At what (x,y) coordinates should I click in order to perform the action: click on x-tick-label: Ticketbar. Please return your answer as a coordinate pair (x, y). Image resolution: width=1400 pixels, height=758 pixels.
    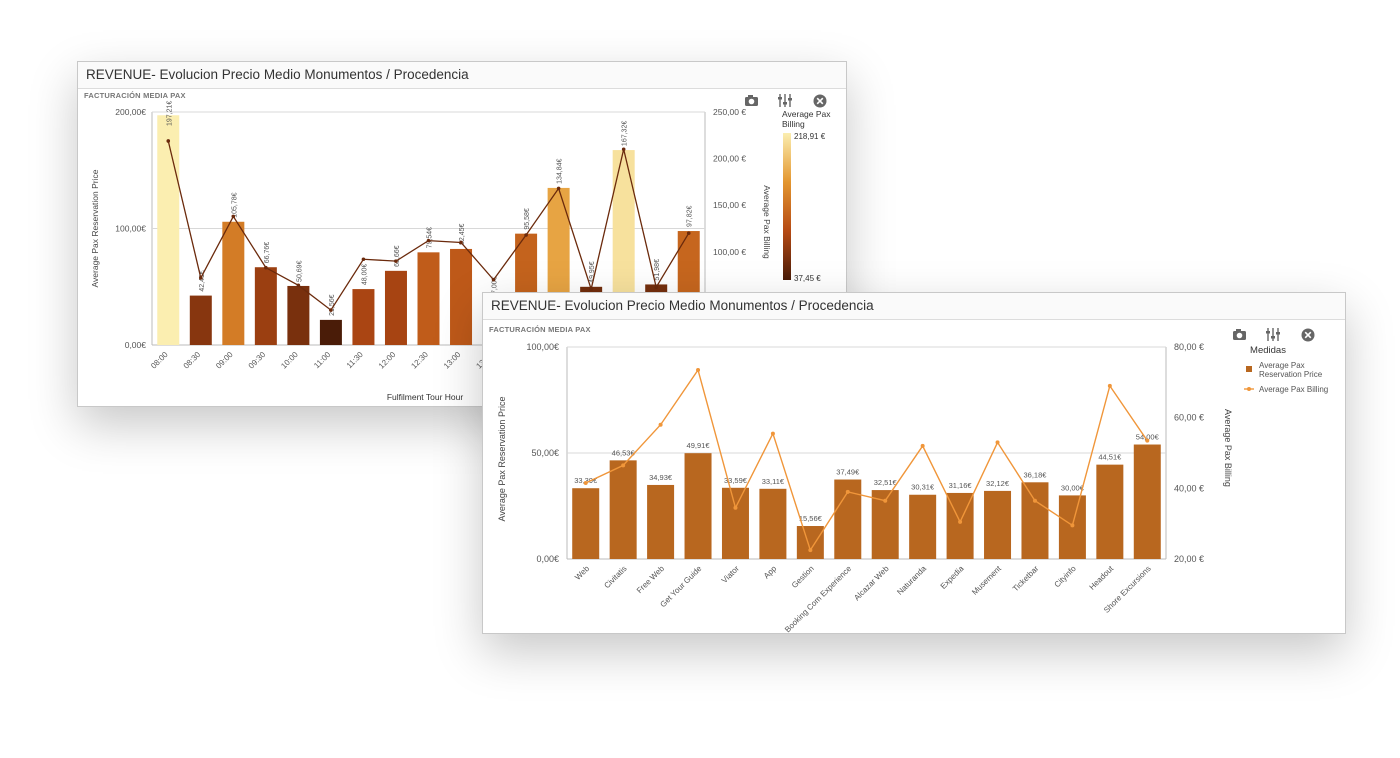
    Looking at the image, I should click on (1026, 579).